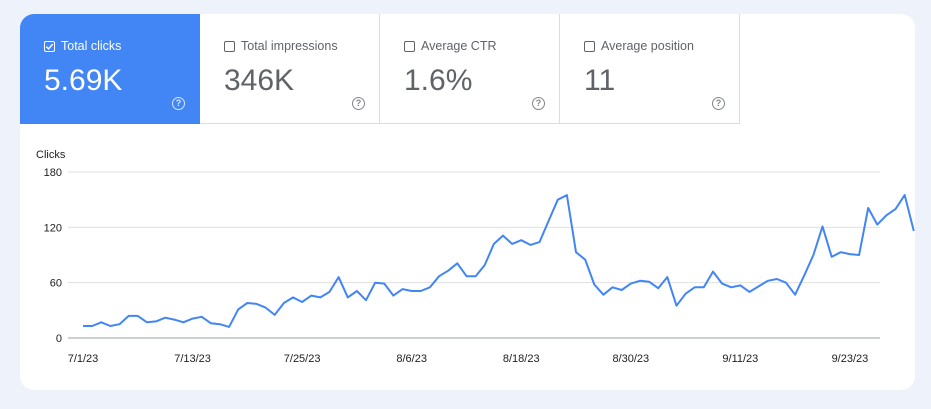 The height and width of the screenshot is (409, 931). Describe the element at coordinates (647, 46) in the screenshot. I see `metric-label: Average position` at that location.